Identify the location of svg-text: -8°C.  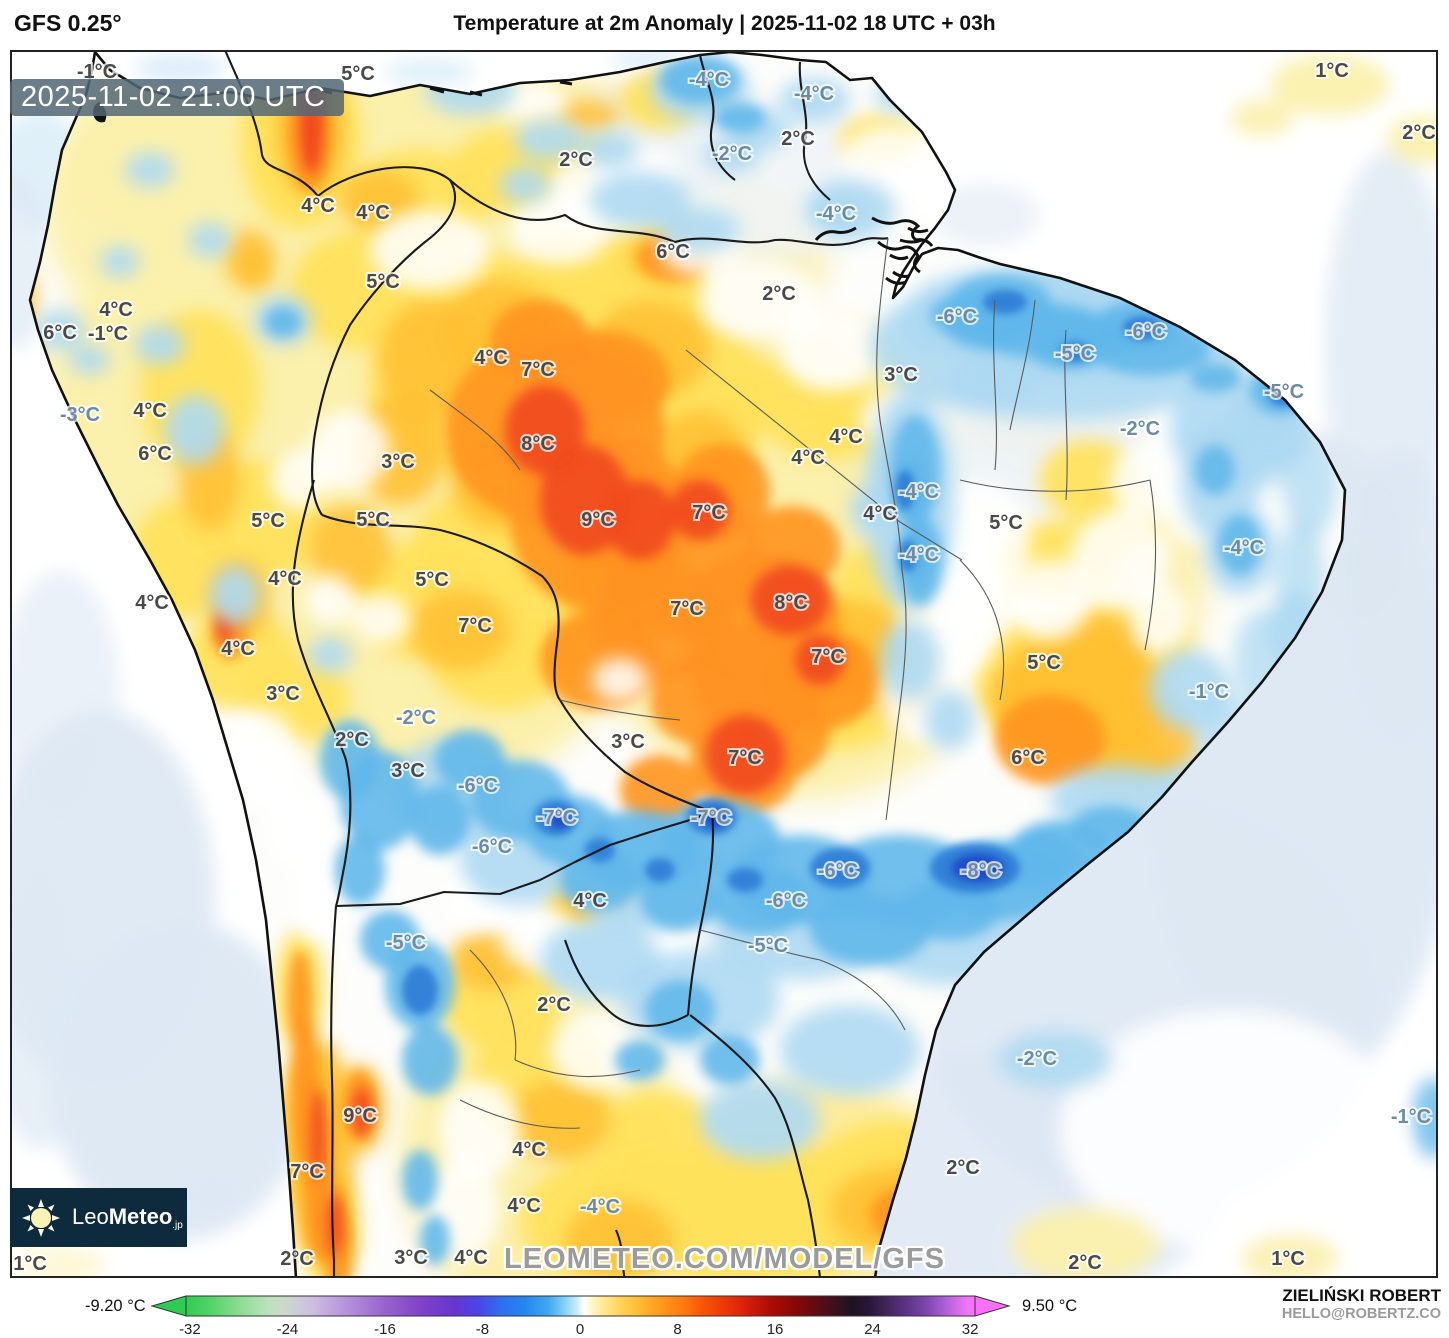
(981, 871).